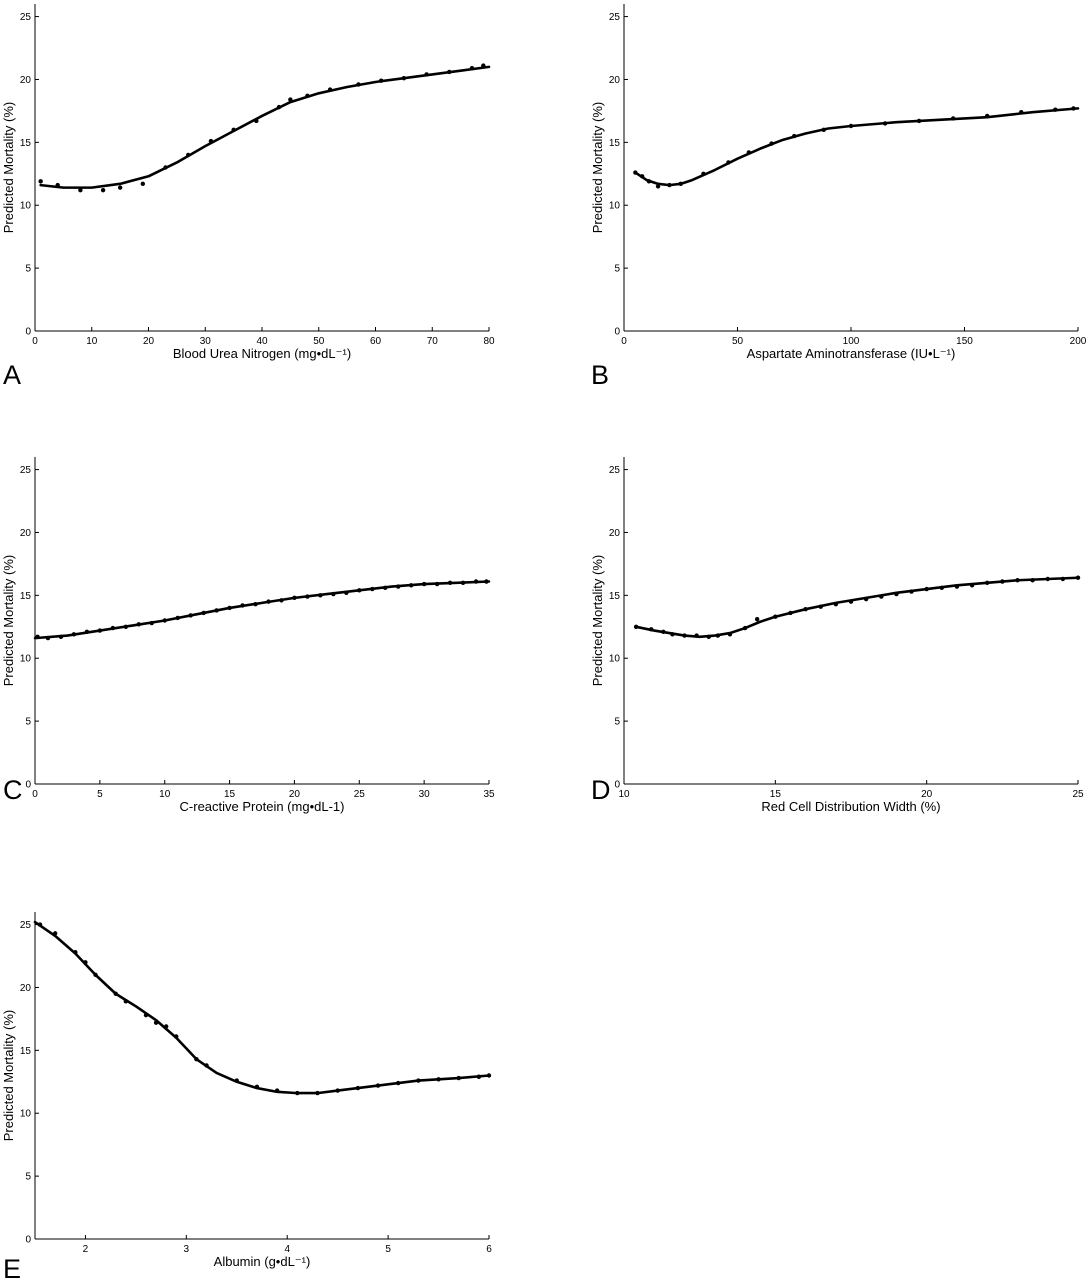 The width and height of the screenshot is (1090, 1280). Describe the element at coordinates (262, 806) in the screenshot. I see `panel-c-x-axis-label: C-reactive Protein (mg•dL-1)` at that location.